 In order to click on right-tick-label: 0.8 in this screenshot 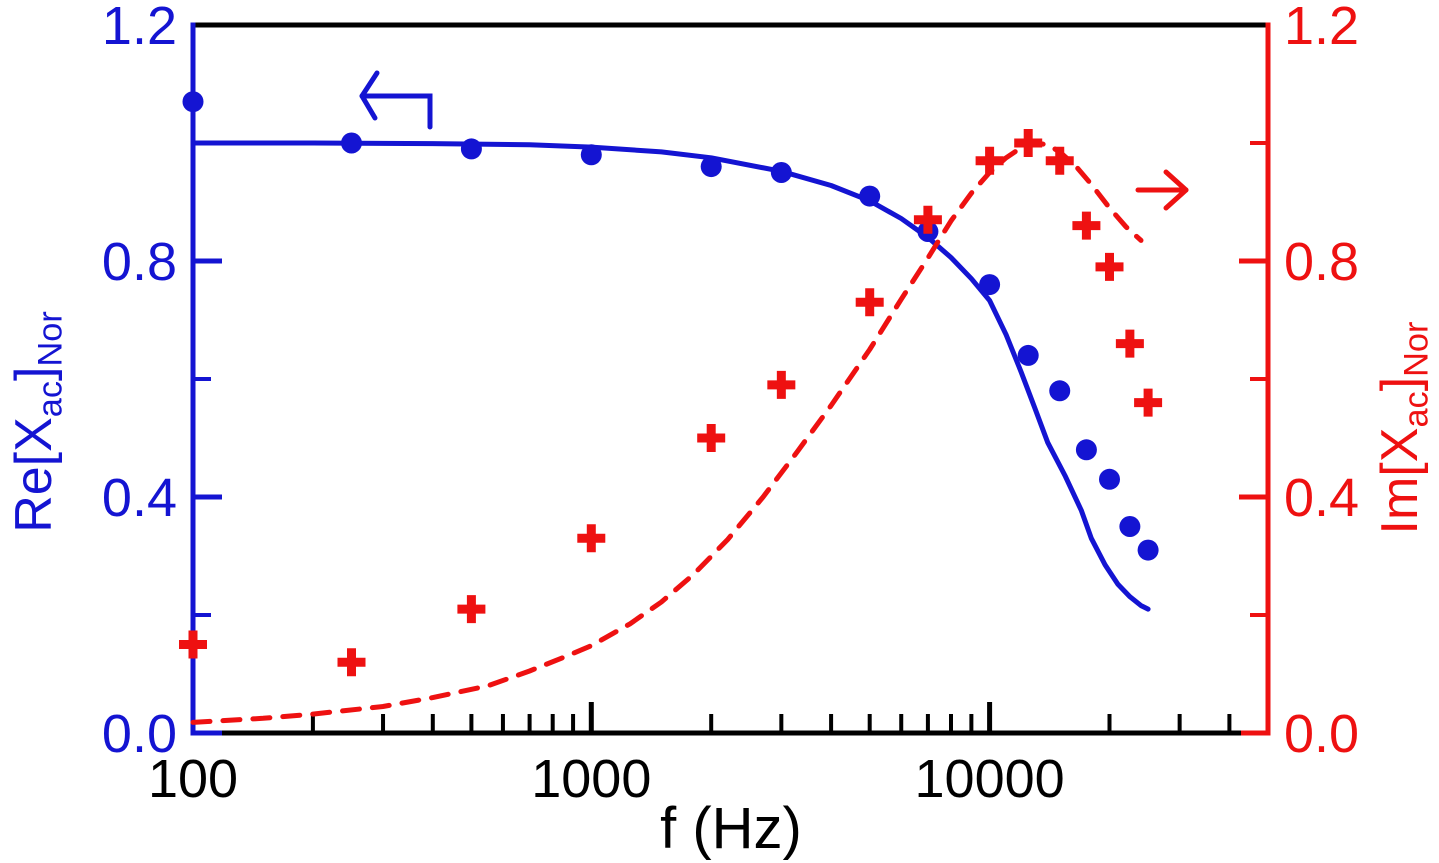, I will do `click(1321, 262)`.